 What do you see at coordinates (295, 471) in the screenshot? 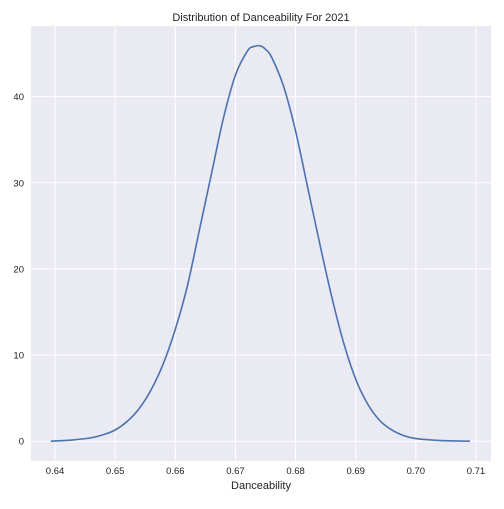
I see `x-tick-label: 0.68` at bounding box center [295, 471].